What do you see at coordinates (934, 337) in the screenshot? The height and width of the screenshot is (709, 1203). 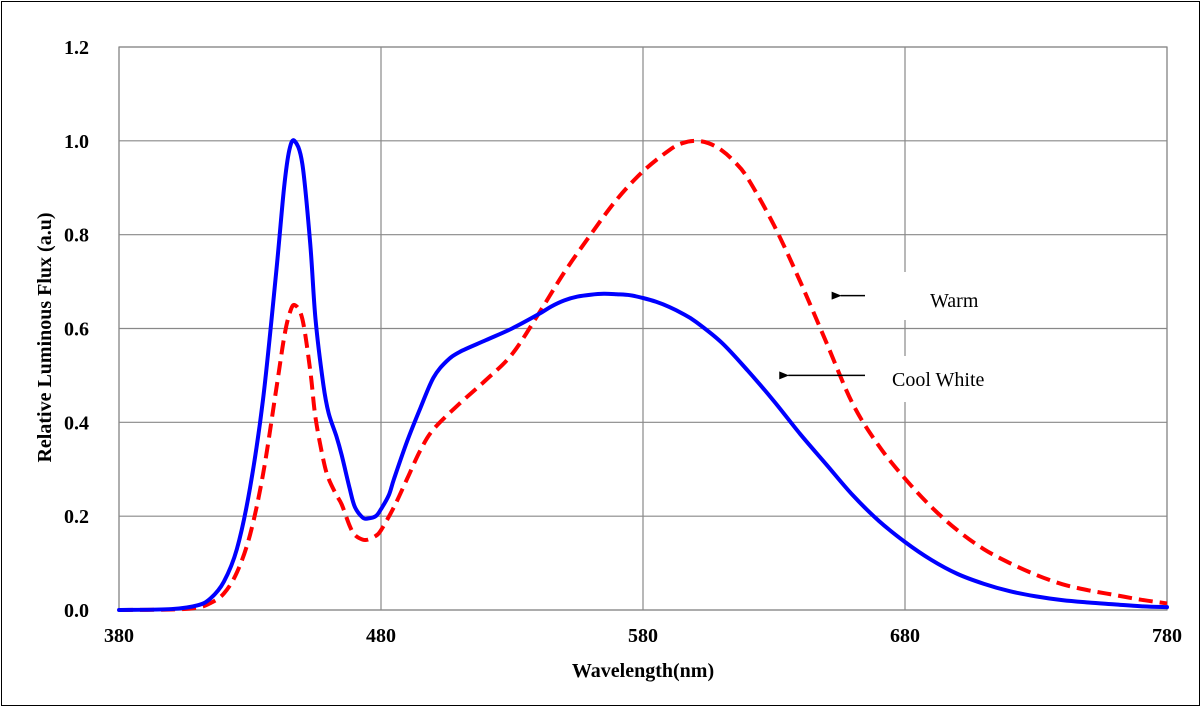 I see `annotations: Warm Cool White` at bounding box center [934, 337].